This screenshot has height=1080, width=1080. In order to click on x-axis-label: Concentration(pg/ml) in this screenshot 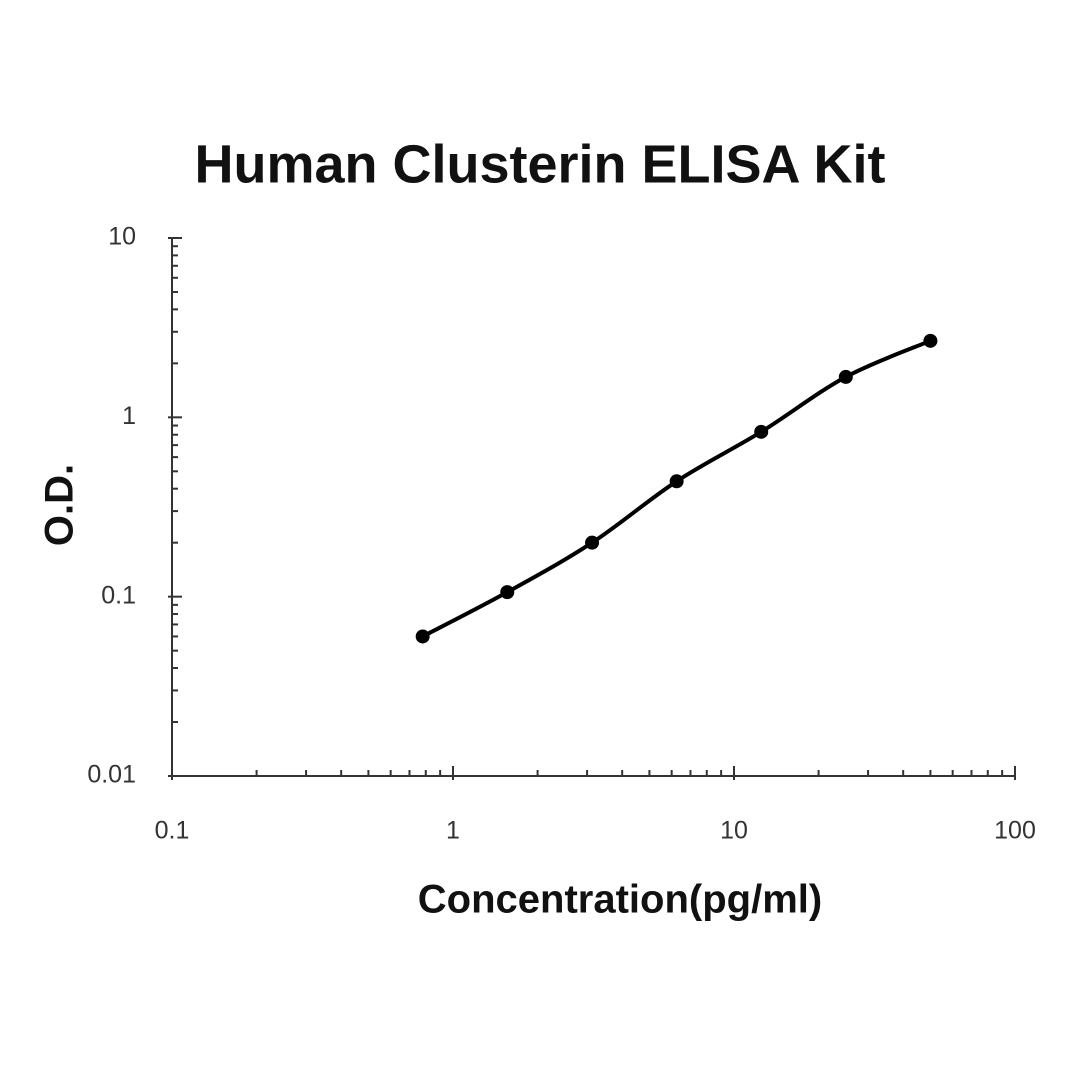, I will do `click(620, 900)`.